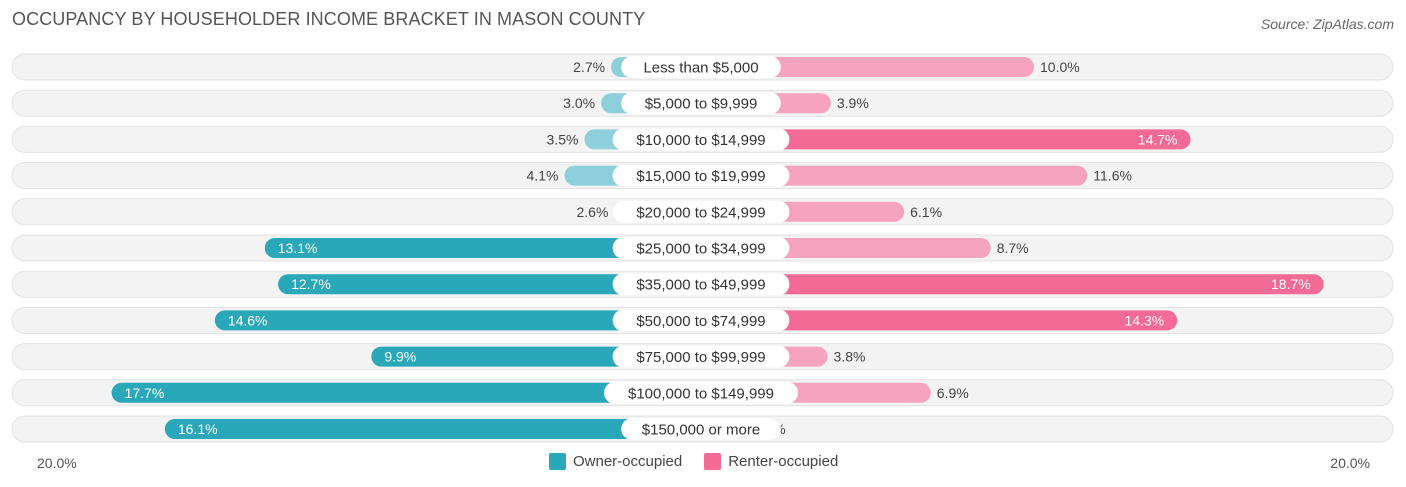  I want to click on axis-left-label: 20.0%, so click(57, 463).